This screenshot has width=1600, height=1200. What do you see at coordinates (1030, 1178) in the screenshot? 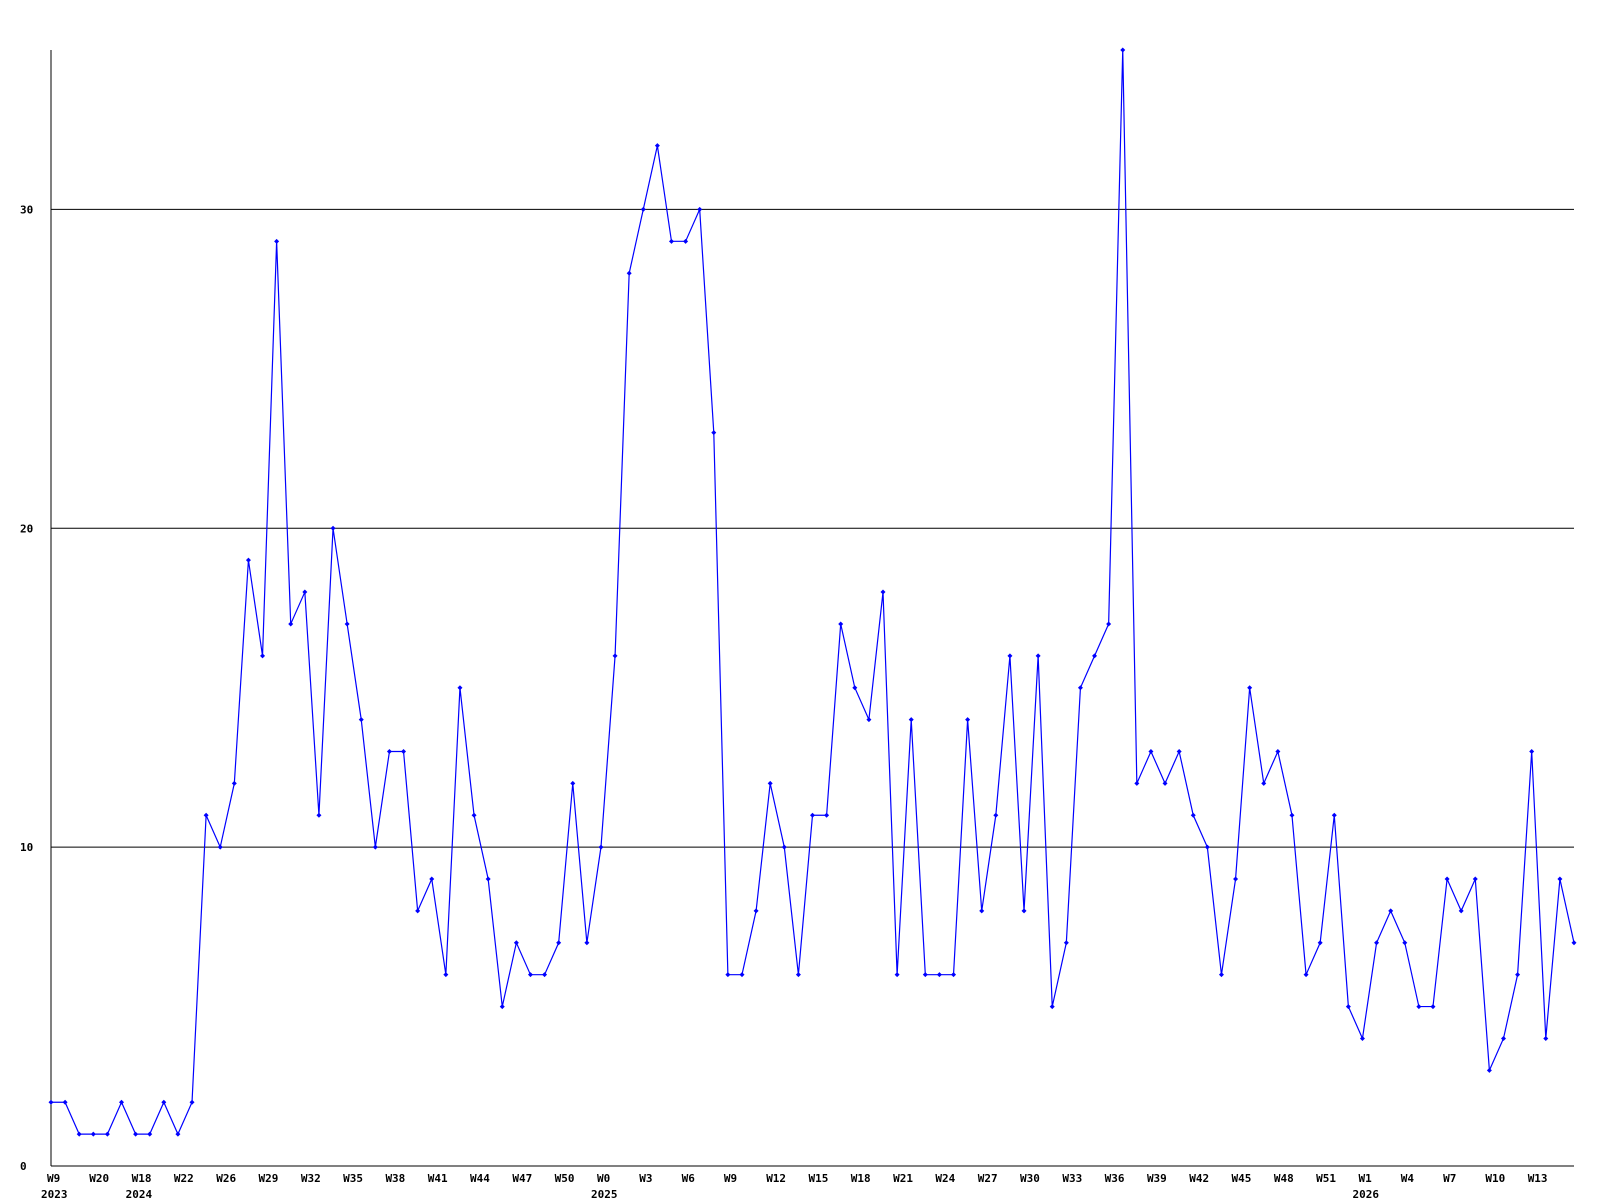
I see `x-tick-label: W30` at bounding box center [1030, 1178].